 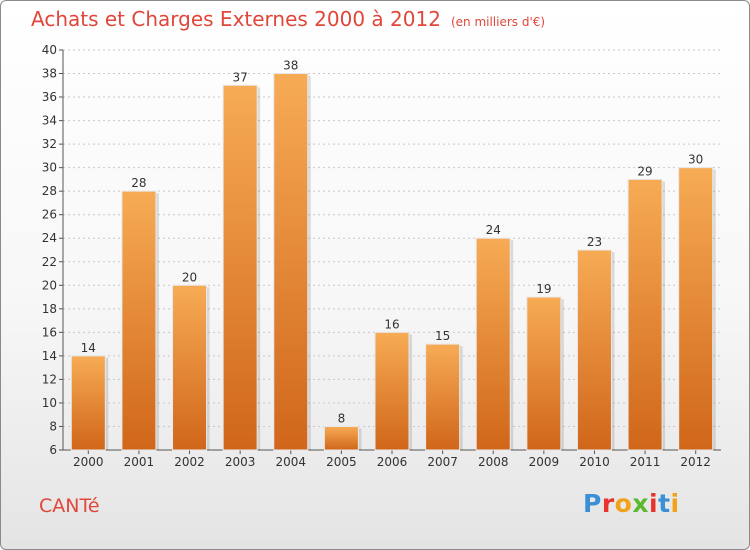 What do you see at coordinates (493, 230) in the screenshot?
I see `data-label: 24` at bounding box center [493, 230].